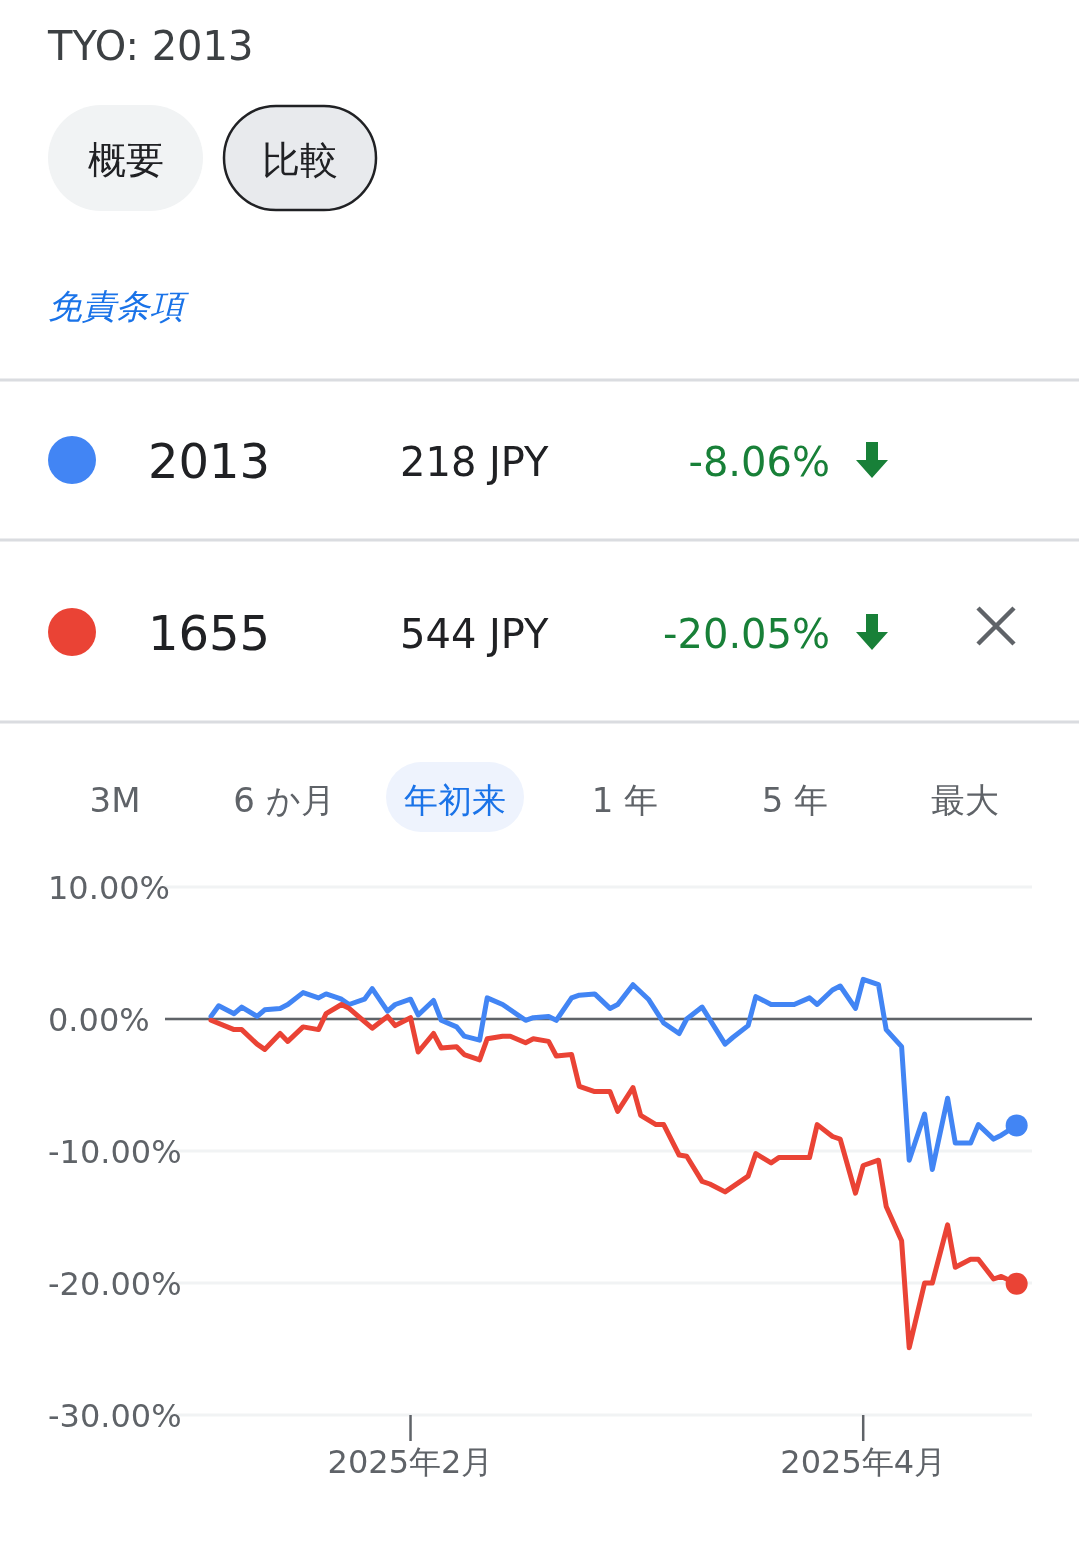 The height and width of the screenshot is (1542, 1079). Describe the element at coordinates (863, 1462) in the screenshot. I see `x-tick-label: 2025年4月` at that location.